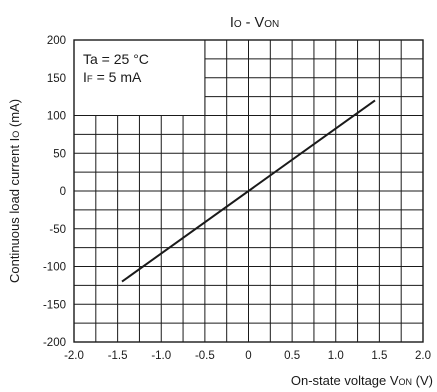 This screenshot has height=392, width=437. I want to click on x-tick-label: -0.5, so click(205, 356).